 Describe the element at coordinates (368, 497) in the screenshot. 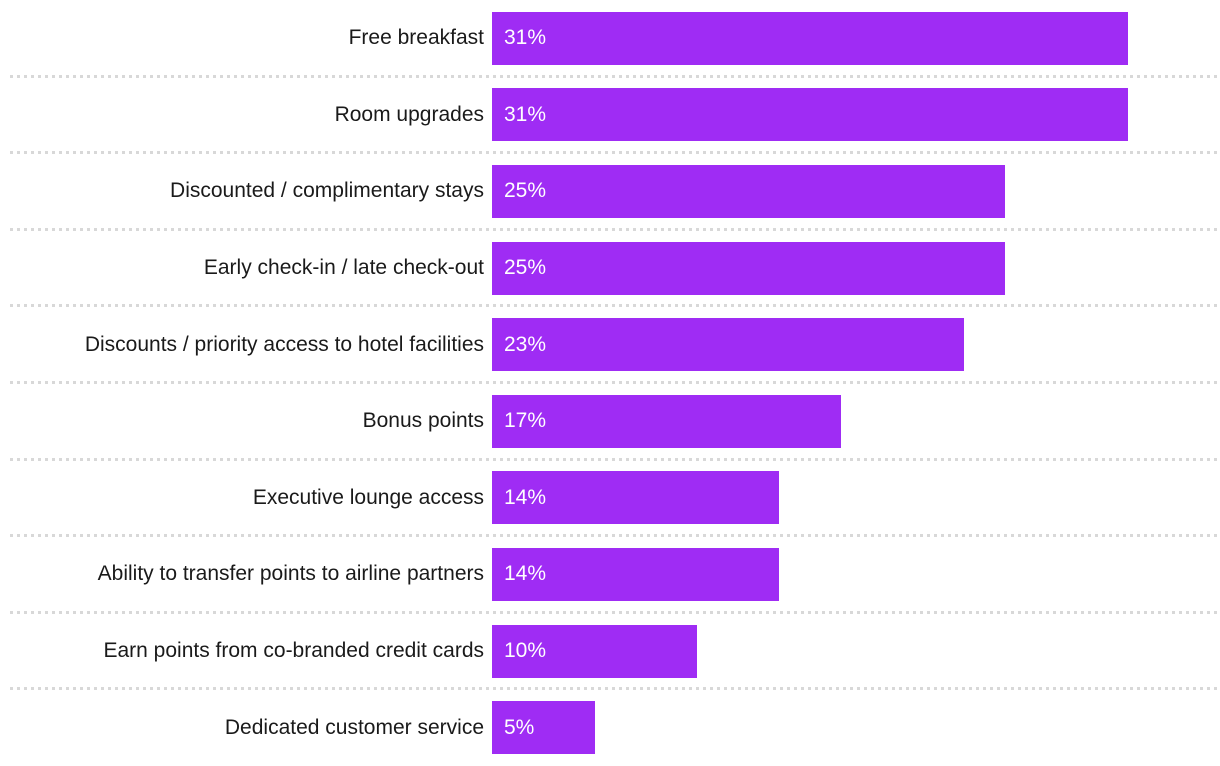

I see `category-label: Executive lounge access` at that location.